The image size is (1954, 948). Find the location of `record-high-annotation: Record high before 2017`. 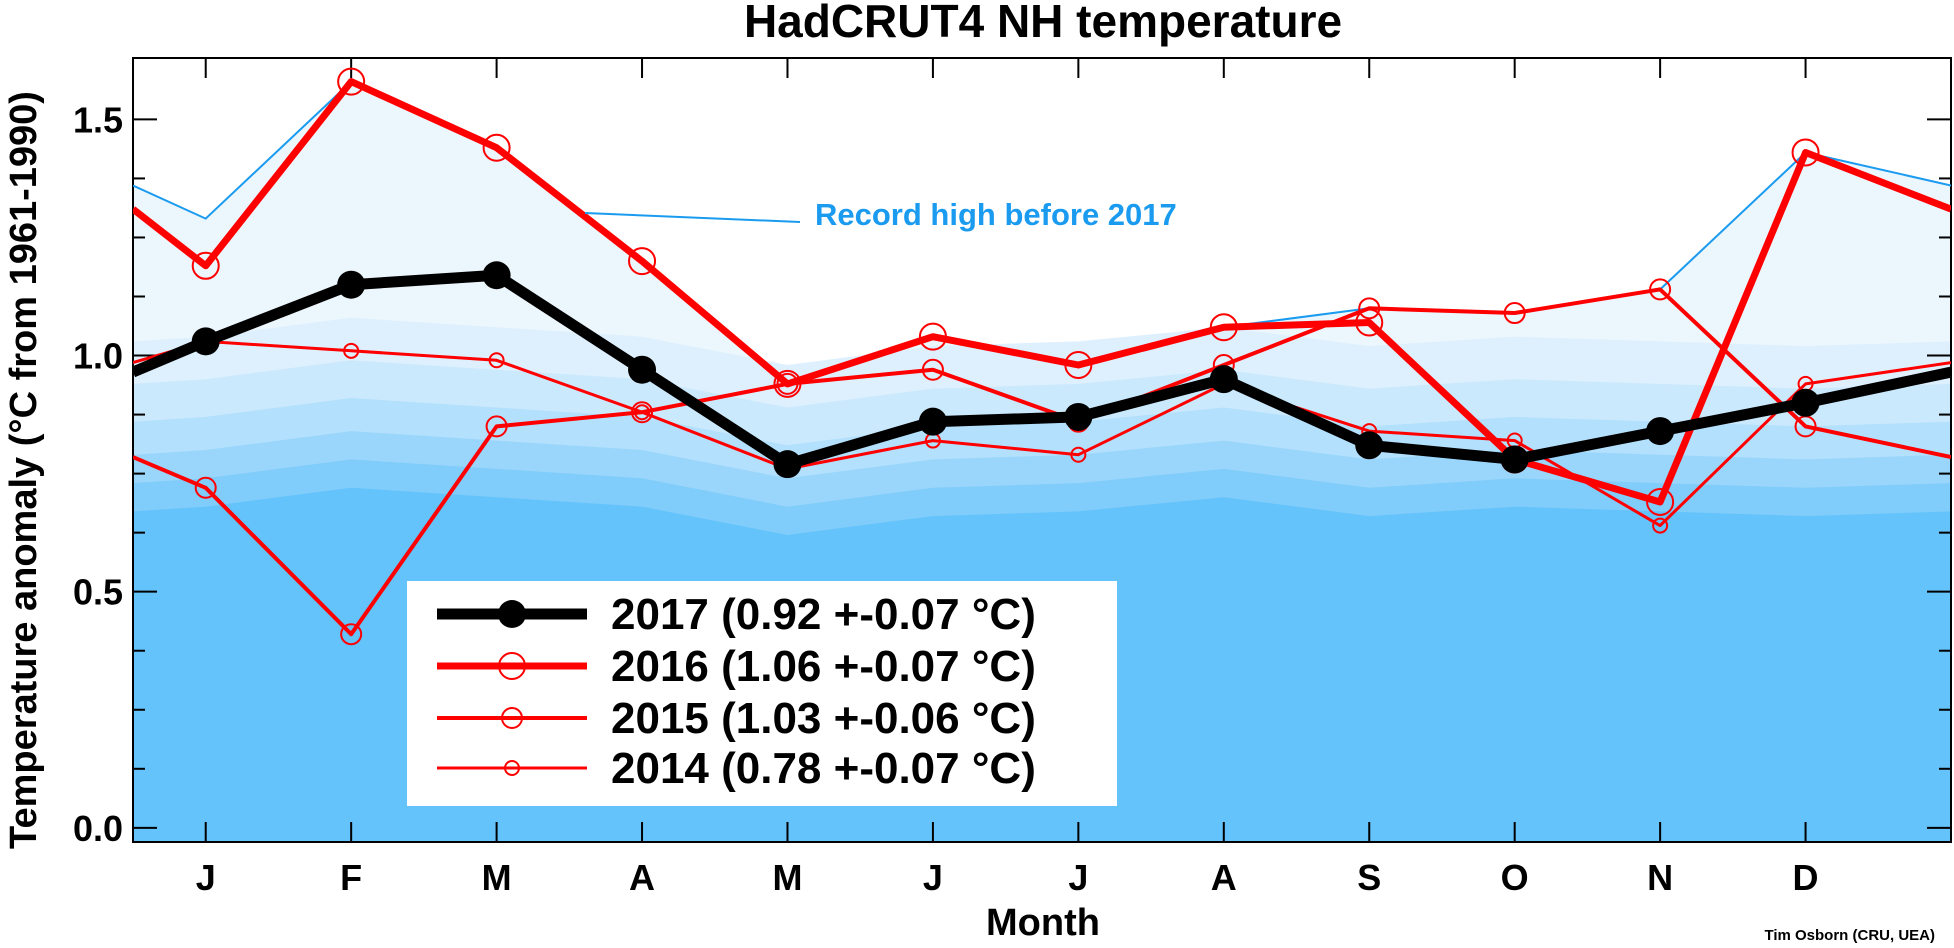

record-high-annotation: Record high before 2017 is located at coordinates (996, 214).